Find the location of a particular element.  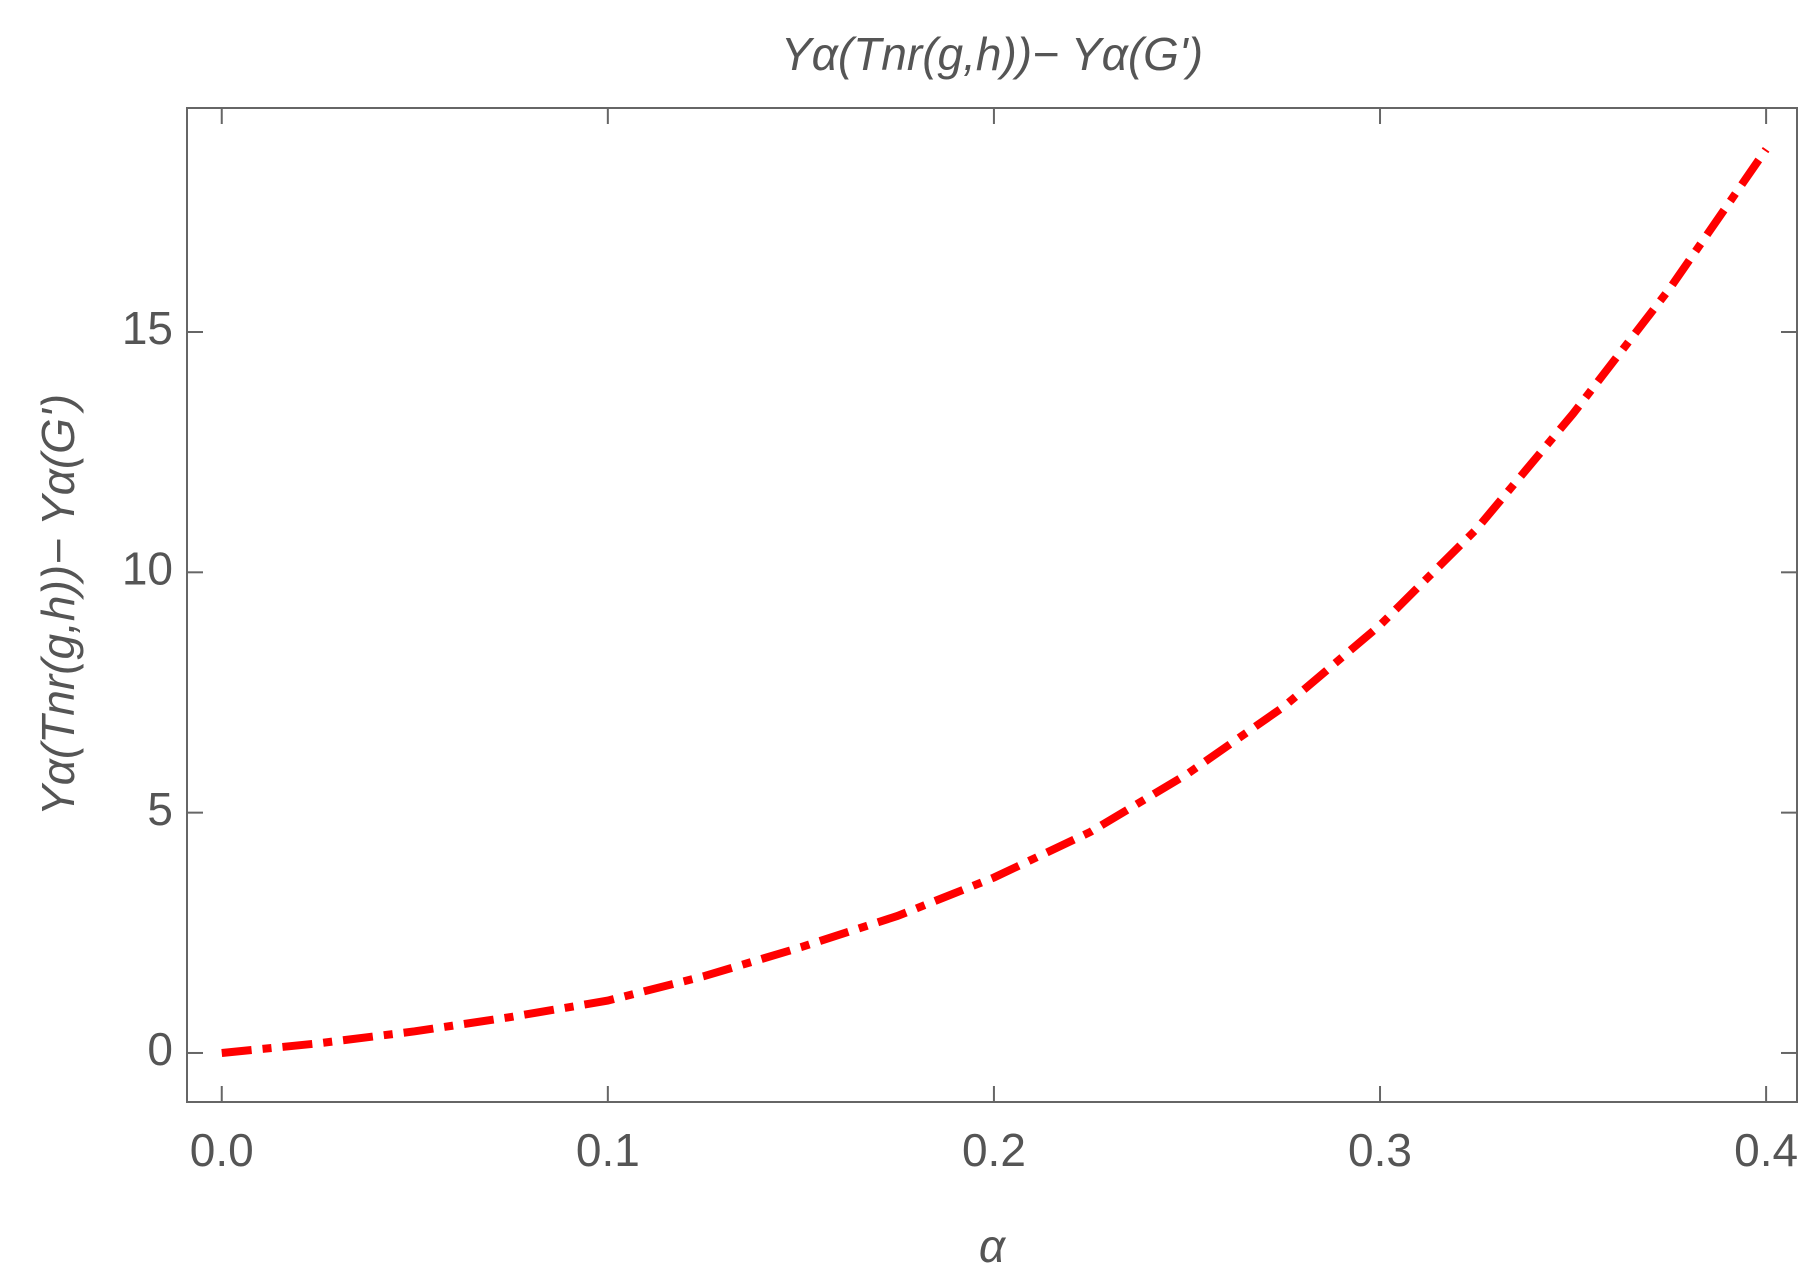

y-tick-label: 0 is located at coordinates (160, 1049).